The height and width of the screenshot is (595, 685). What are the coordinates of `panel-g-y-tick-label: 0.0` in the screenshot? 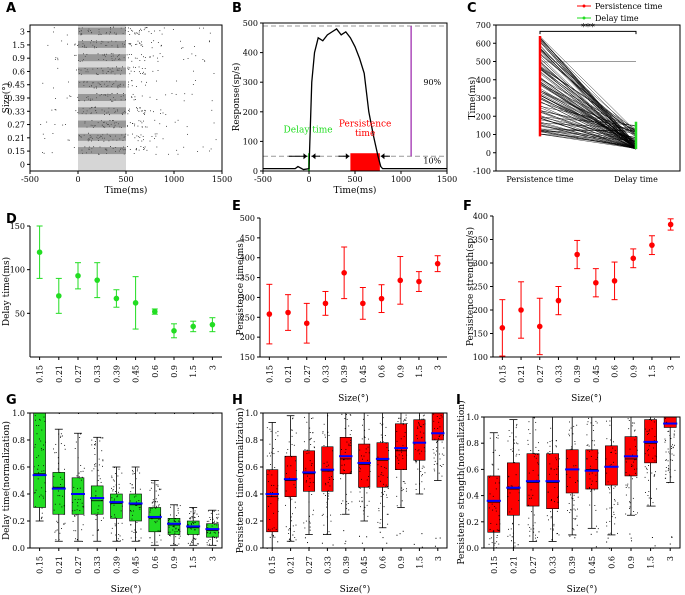 It's located at (18, 548).